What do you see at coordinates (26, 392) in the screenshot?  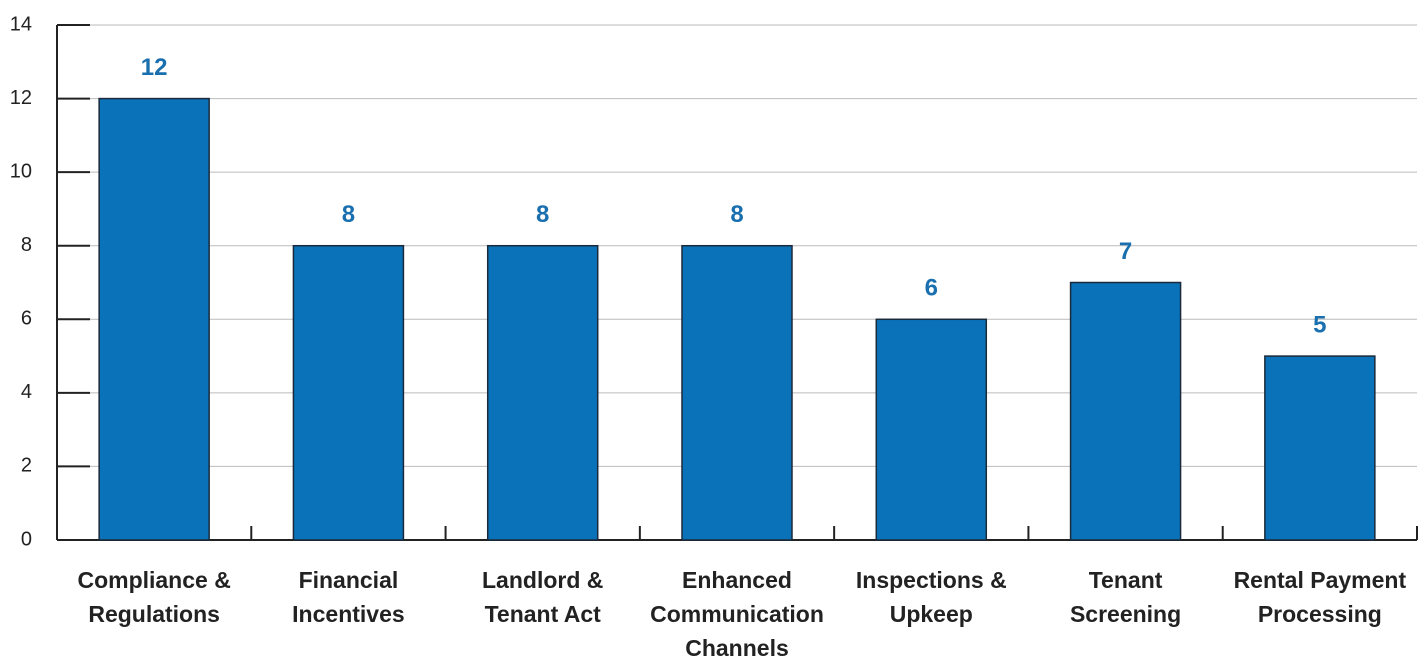 I see `y-tick-label: 4` at bounding box center [26, 392].